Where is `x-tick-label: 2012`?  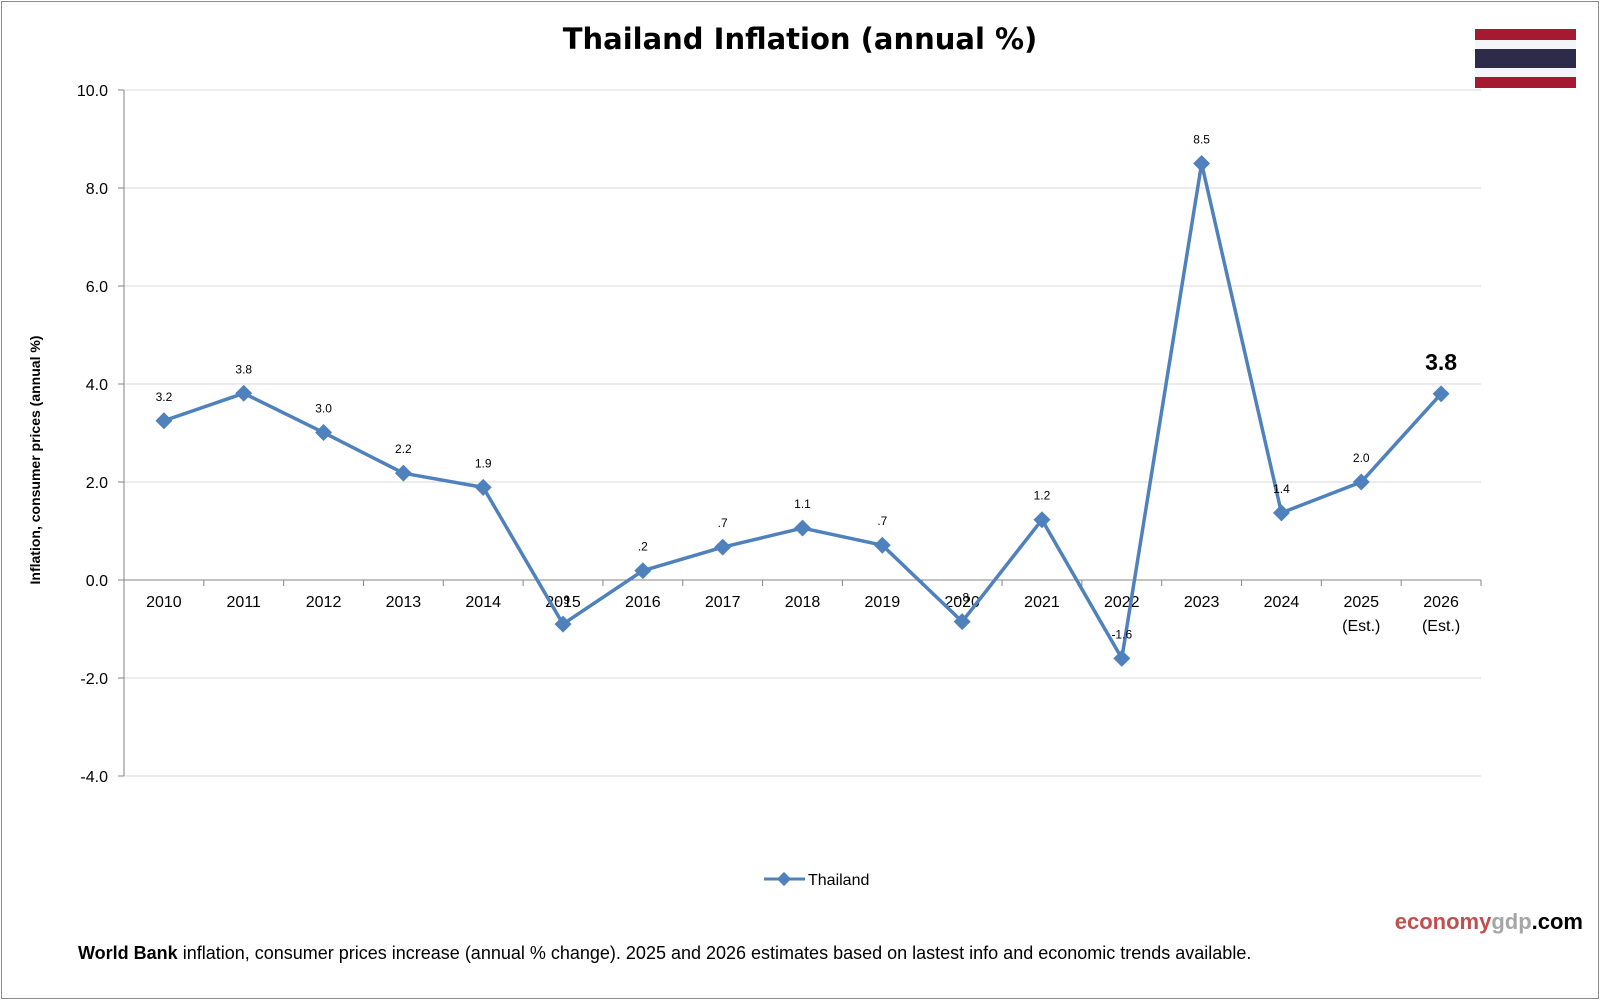 x-tick-label: 2012 is located at coordinates (324, 602).